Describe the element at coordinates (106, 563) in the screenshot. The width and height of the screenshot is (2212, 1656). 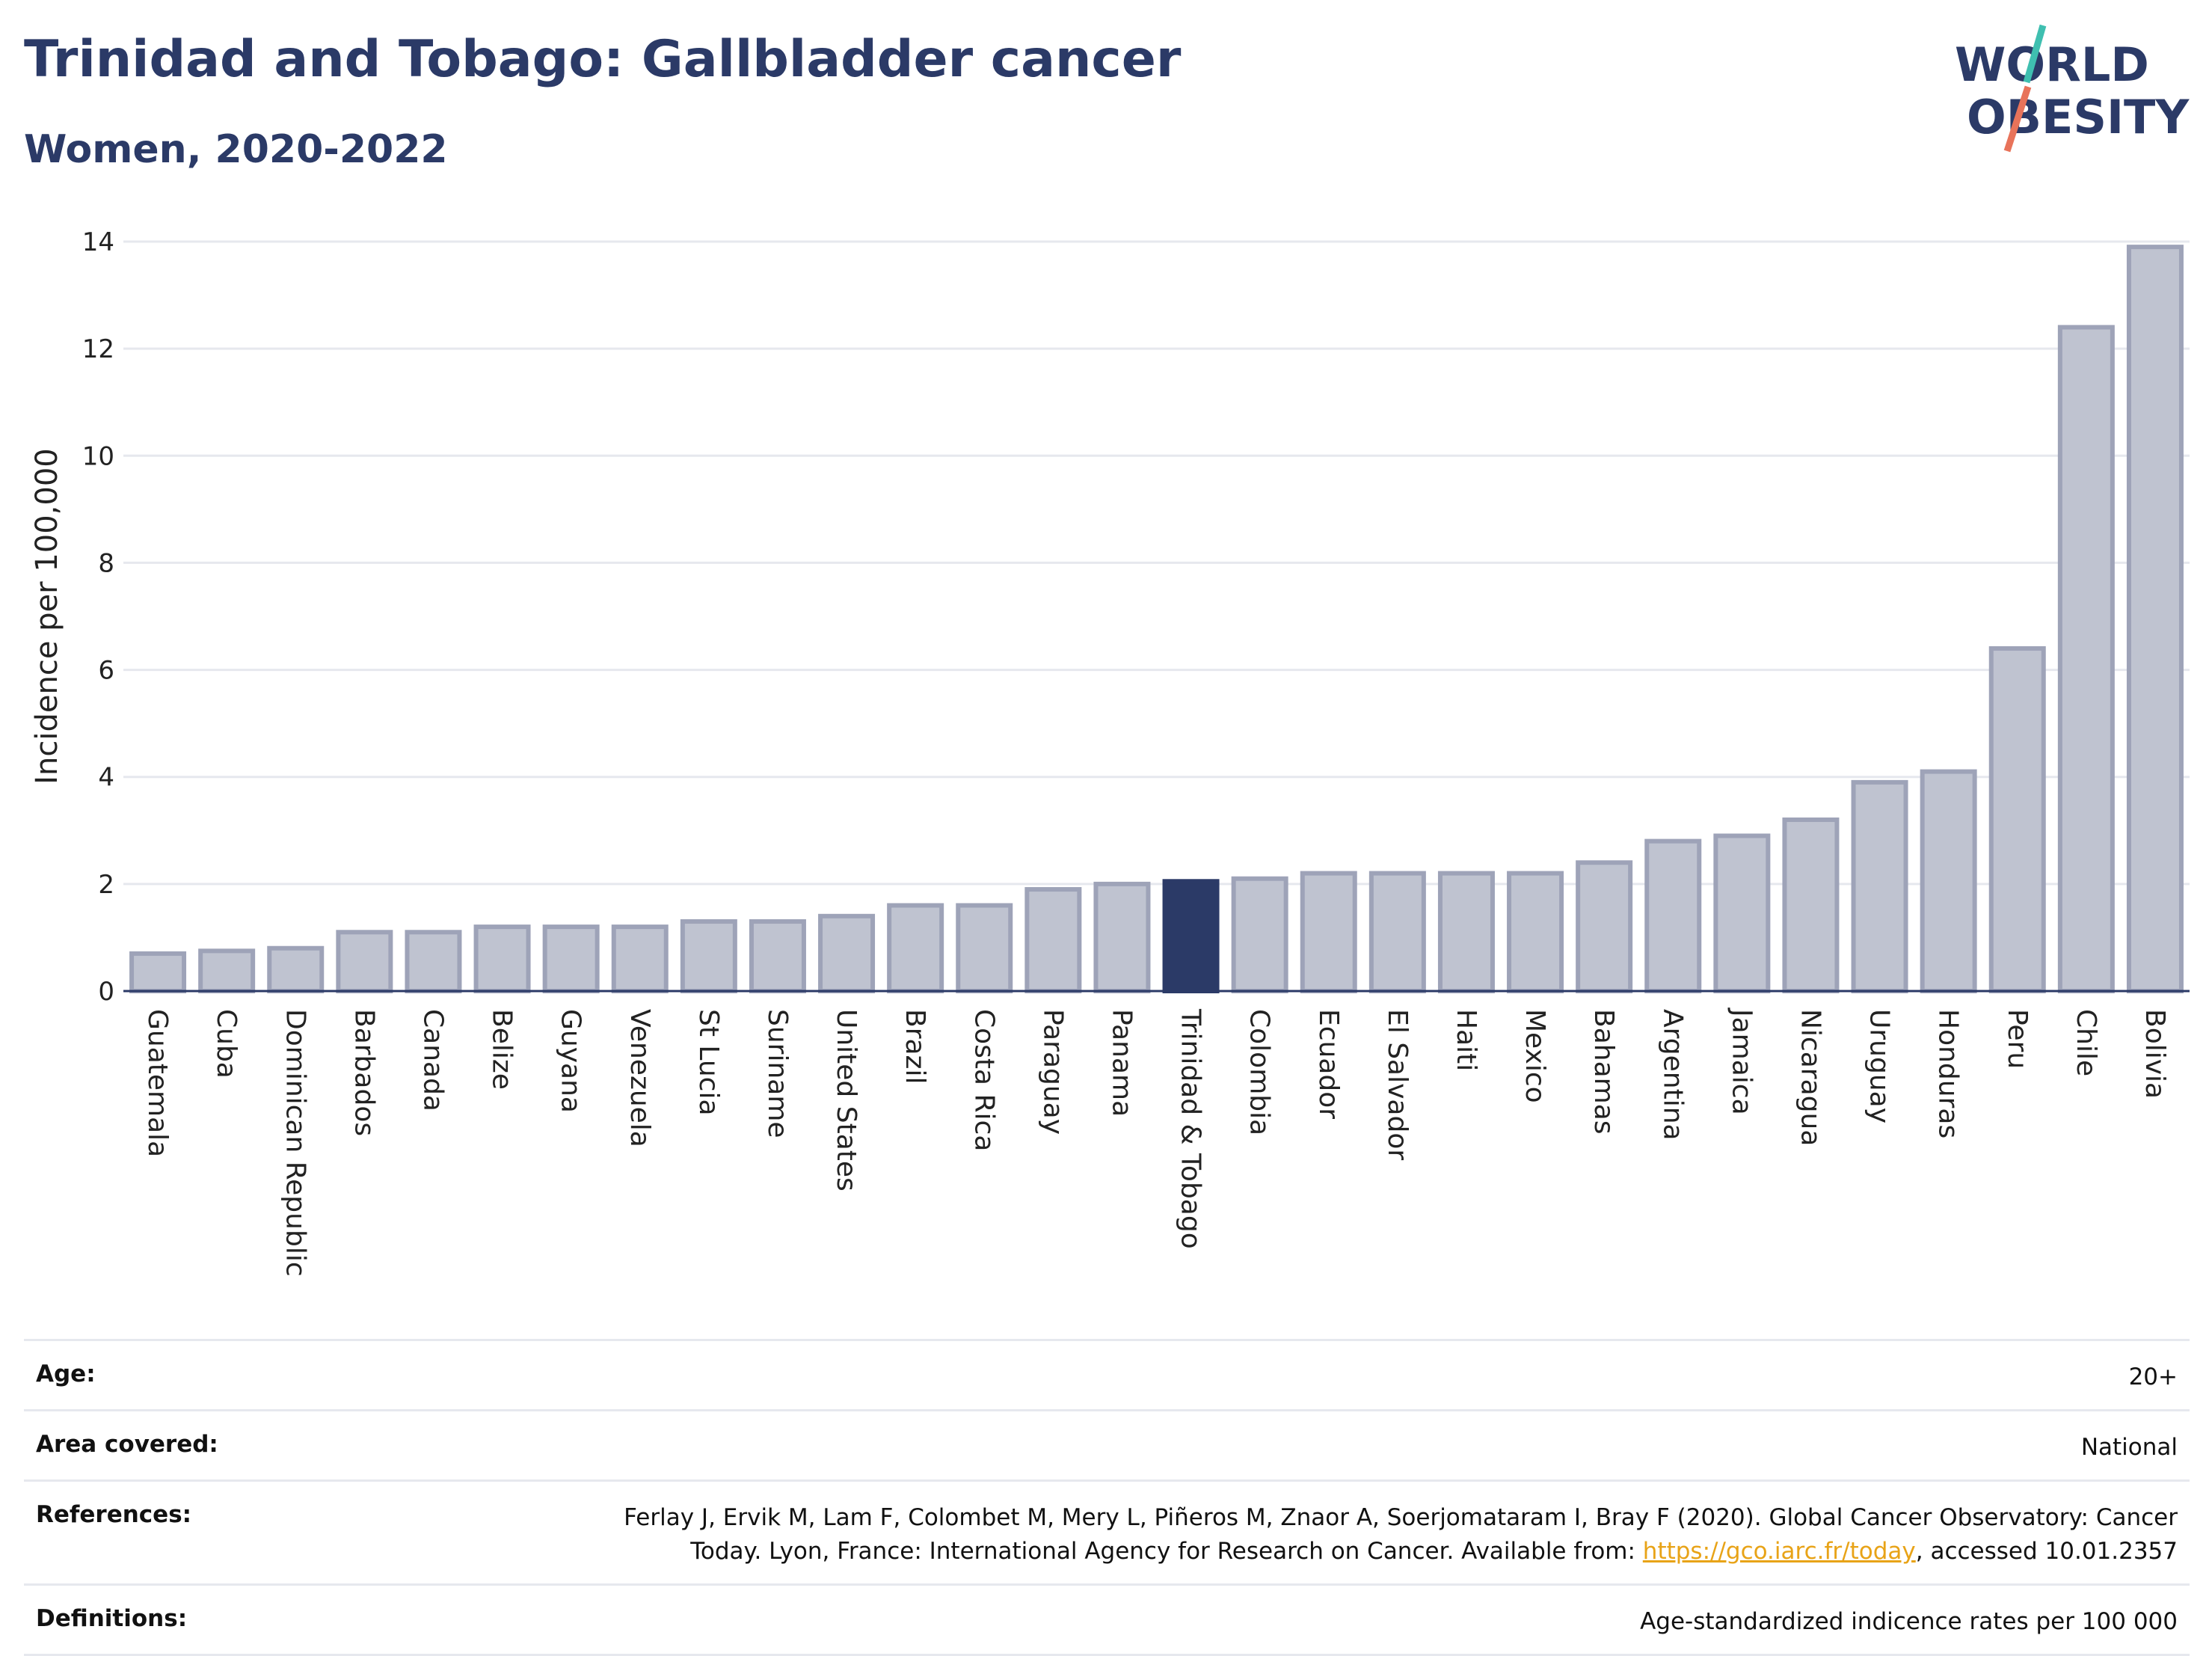
I see `y-tick-label: 8` at that location.